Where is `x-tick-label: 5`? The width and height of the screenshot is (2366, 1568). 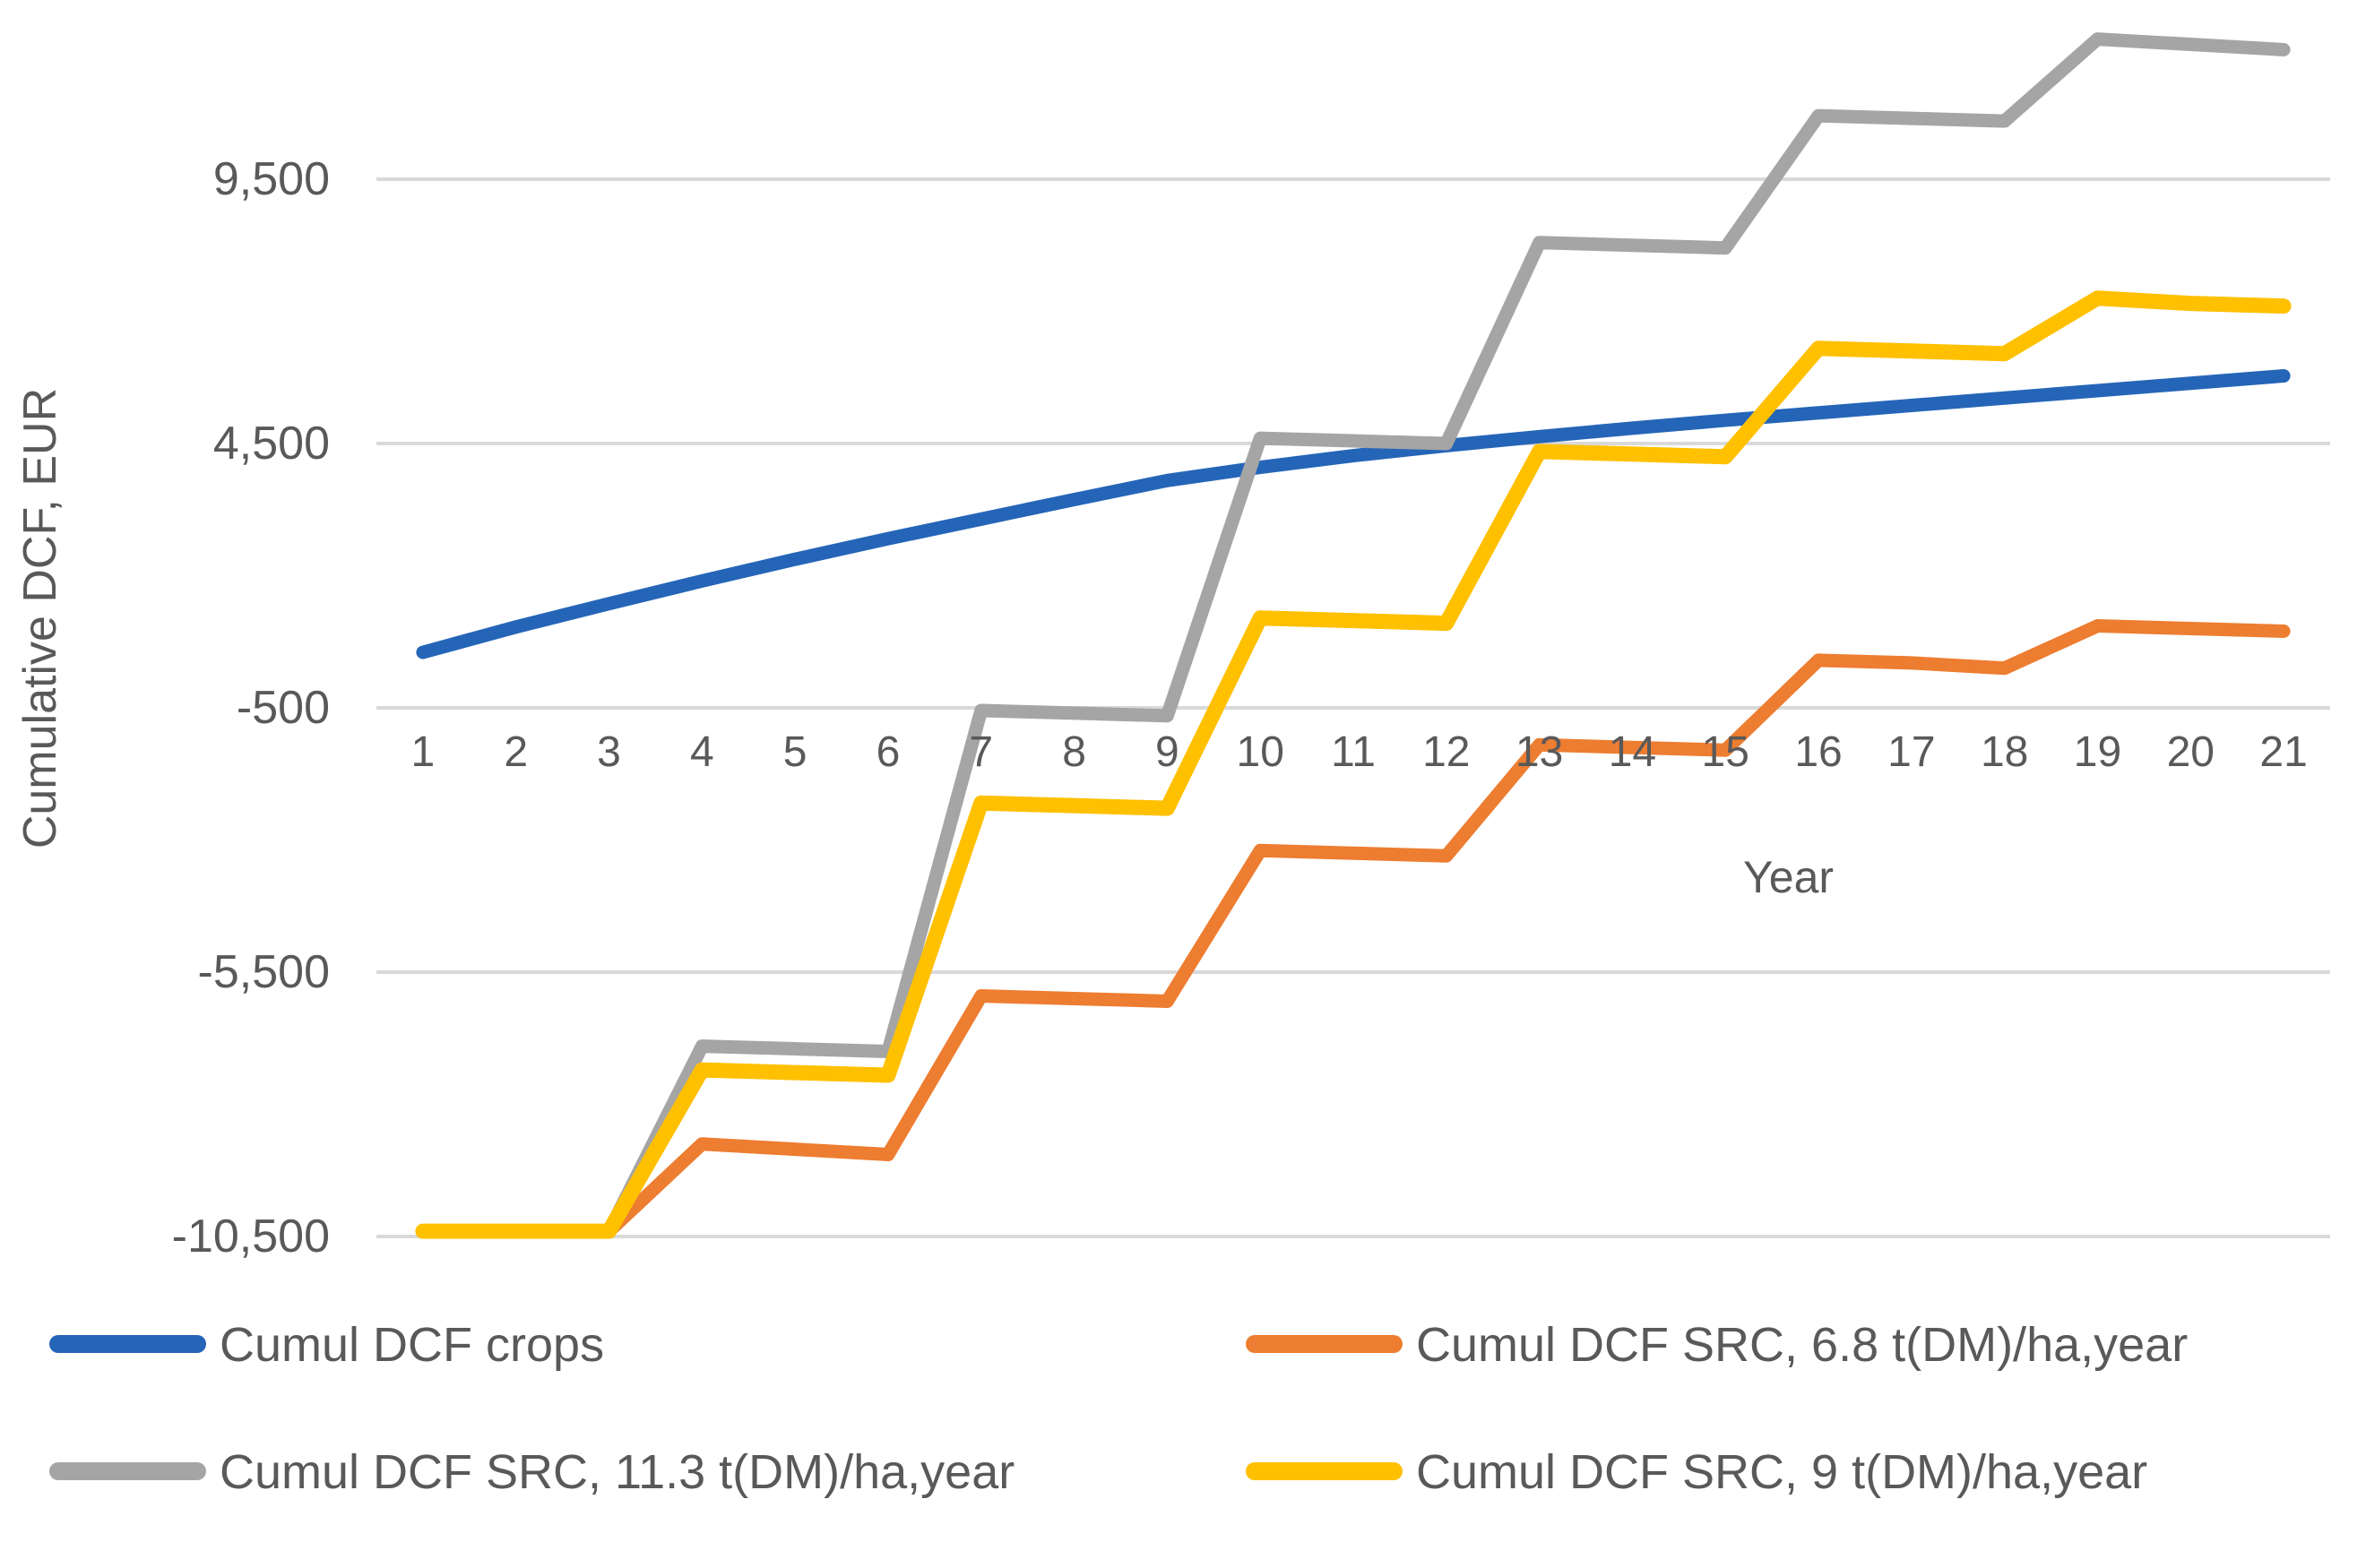 x-tick-label: 5 is located at coordinates (795, 752).